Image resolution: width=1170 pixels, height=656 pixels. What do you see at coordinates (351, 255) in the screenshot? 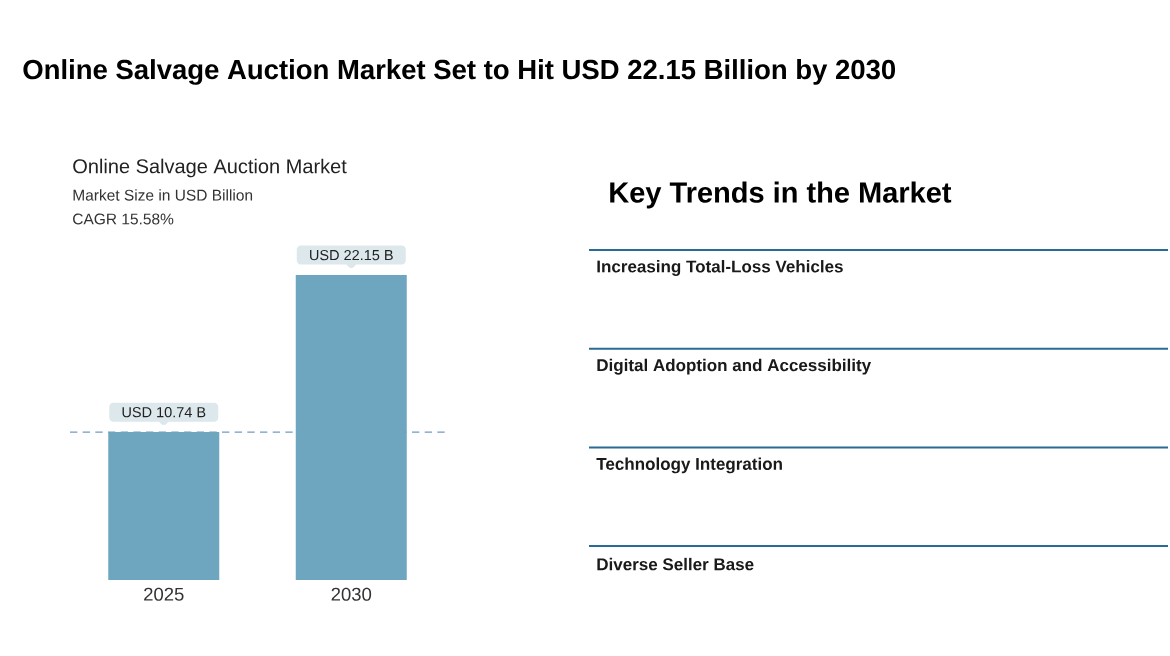
I see `data-label: USD 22.15 B` at bounding box center [351, 255].